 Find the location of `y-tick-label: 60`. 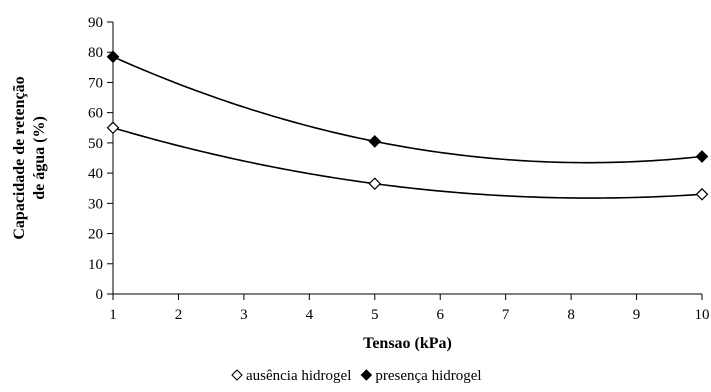

y-tick-label: 60 is located at coordinates (95, 114).